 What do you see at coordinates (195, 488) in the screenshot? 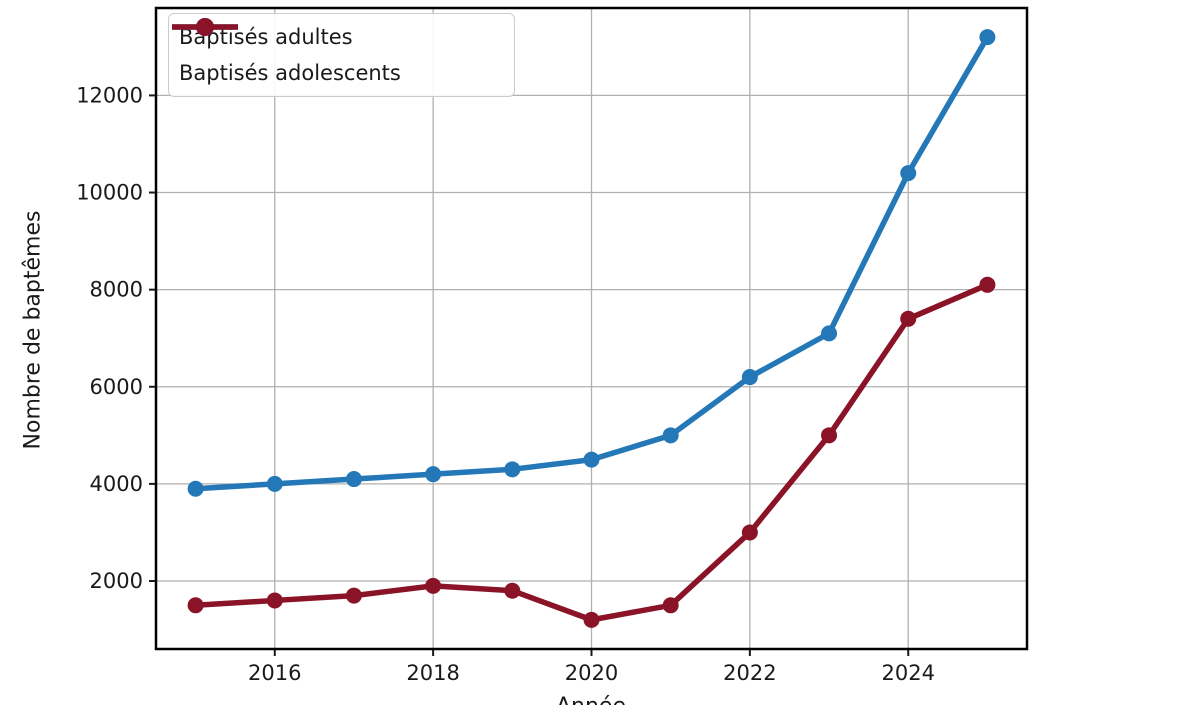
I see `series-0-point-2015` at bounding box center [195, 488].